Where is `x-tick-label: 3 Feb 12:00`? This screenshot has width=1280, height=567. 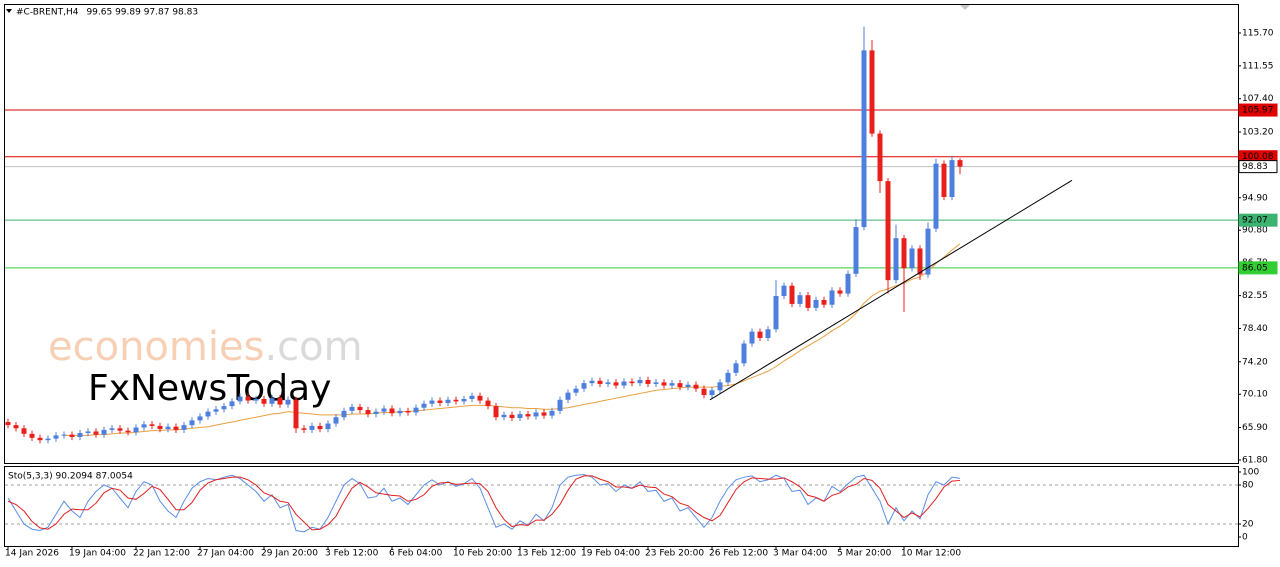
x-tick-label: 3 Feb 12:00 is located at coordinates (352, 554).